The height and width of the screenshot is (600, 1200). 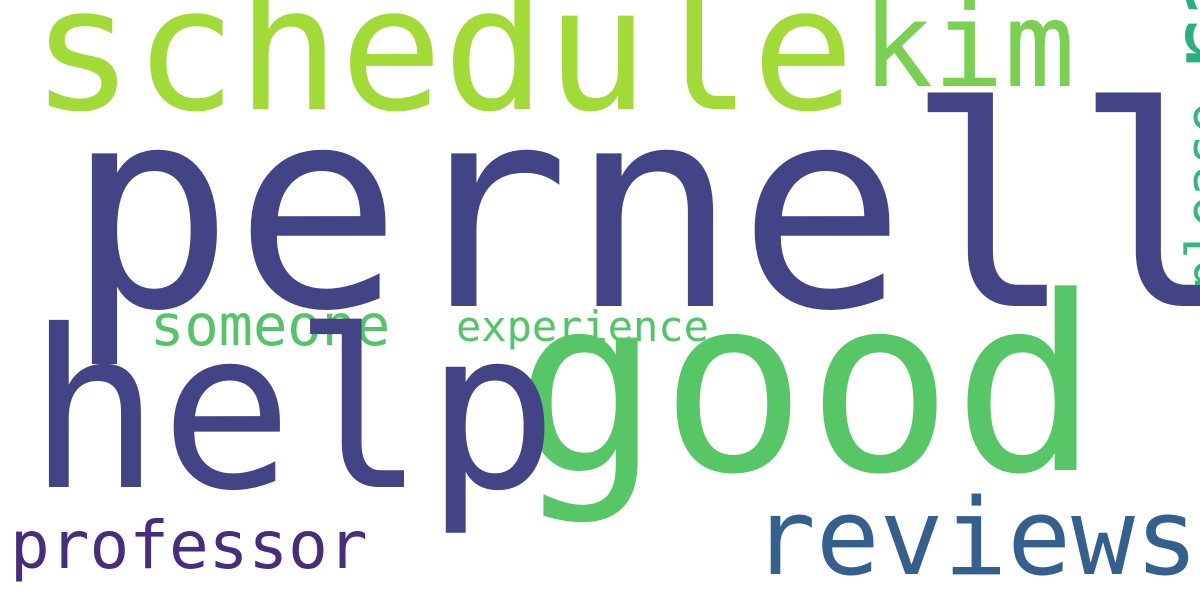 What do you see at coordinates (1188, 196) in the screenshot?
I see `word-please: please` at bounding box center [1188, 196].